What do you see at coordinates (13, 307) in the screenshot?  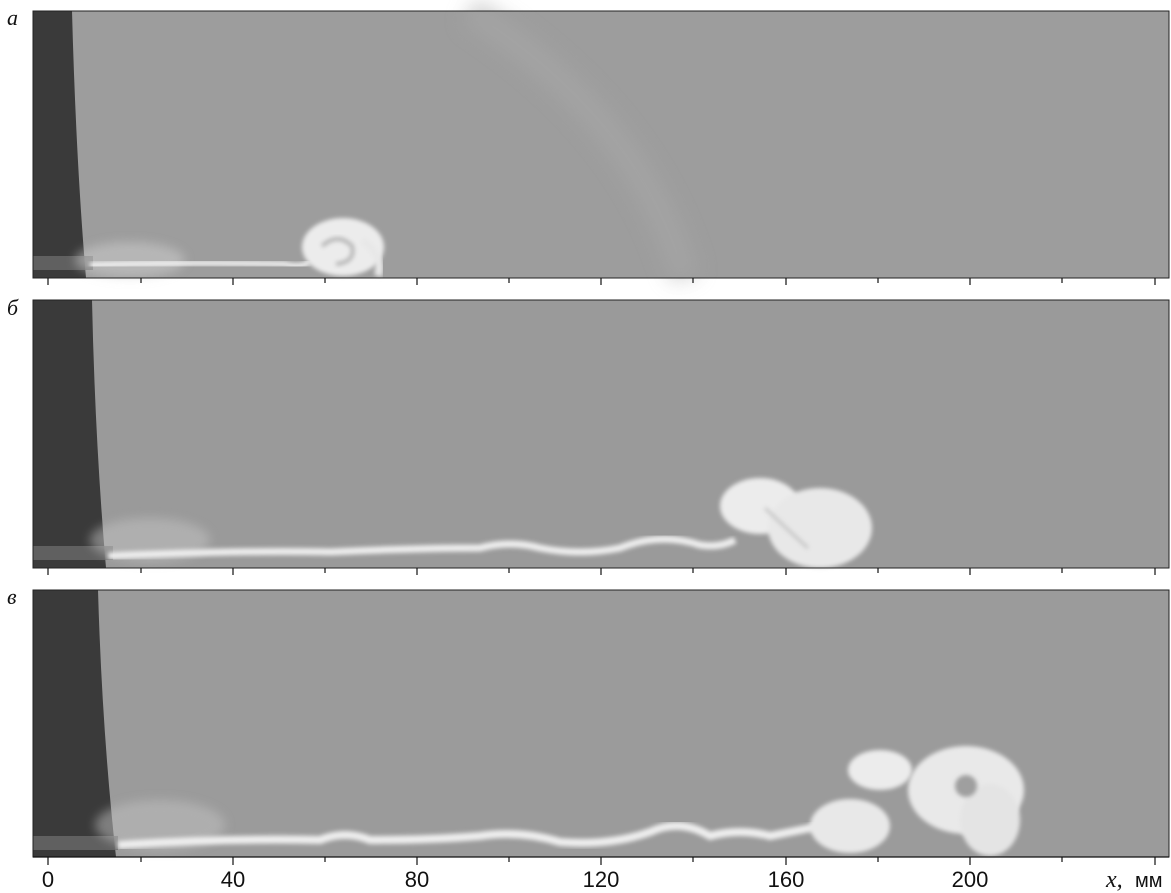 I see `panel-b-letter: б` at bounding box center [13, 307].